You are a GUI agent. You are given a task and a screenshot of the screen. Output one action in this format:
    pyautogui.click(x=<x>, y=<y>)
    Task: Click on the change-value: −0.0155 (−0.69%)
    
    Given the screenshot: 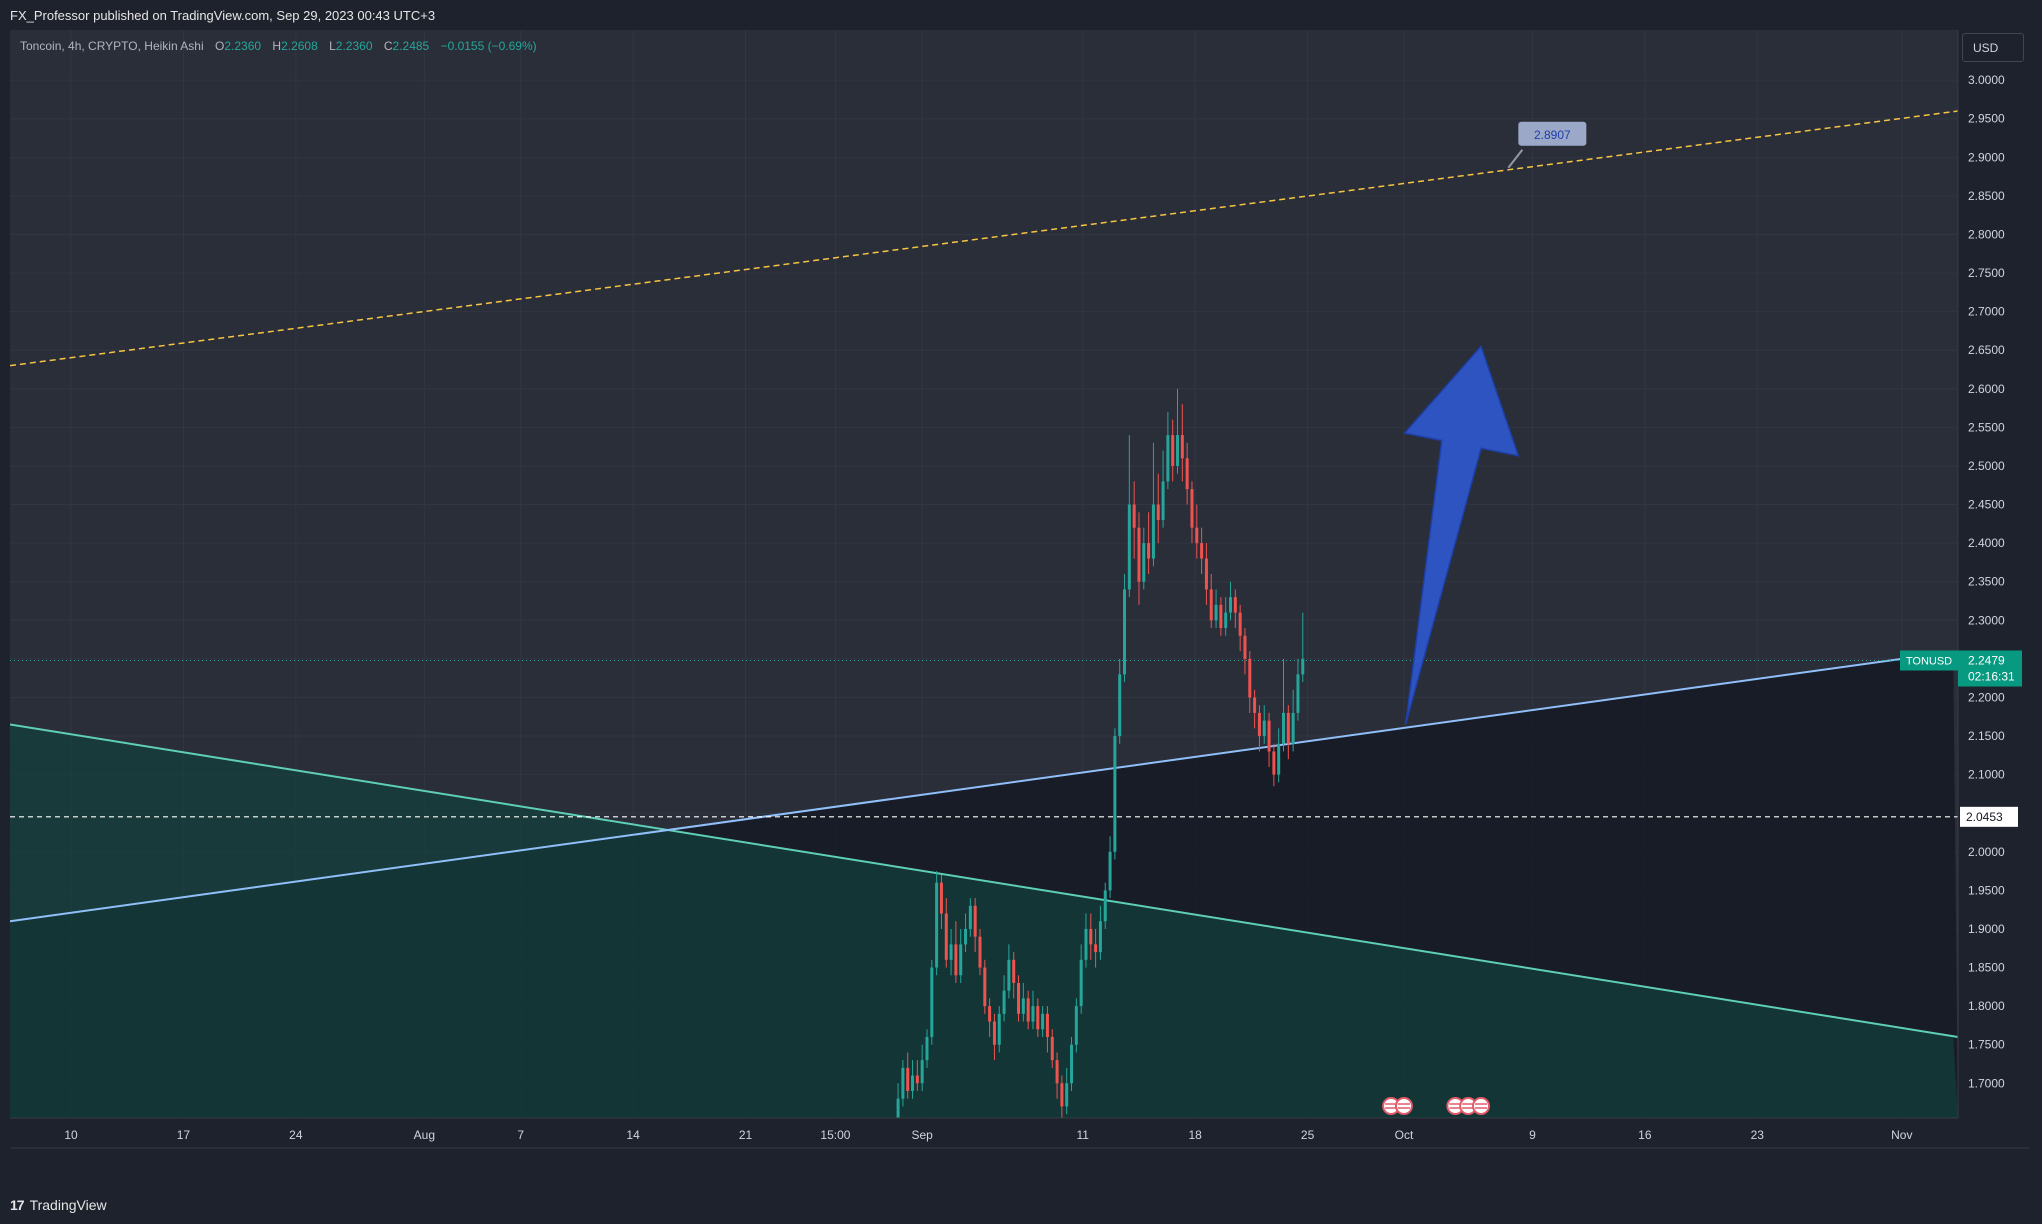 What is the action you would take?
    pyautogui.click(x=488, y=46)
    